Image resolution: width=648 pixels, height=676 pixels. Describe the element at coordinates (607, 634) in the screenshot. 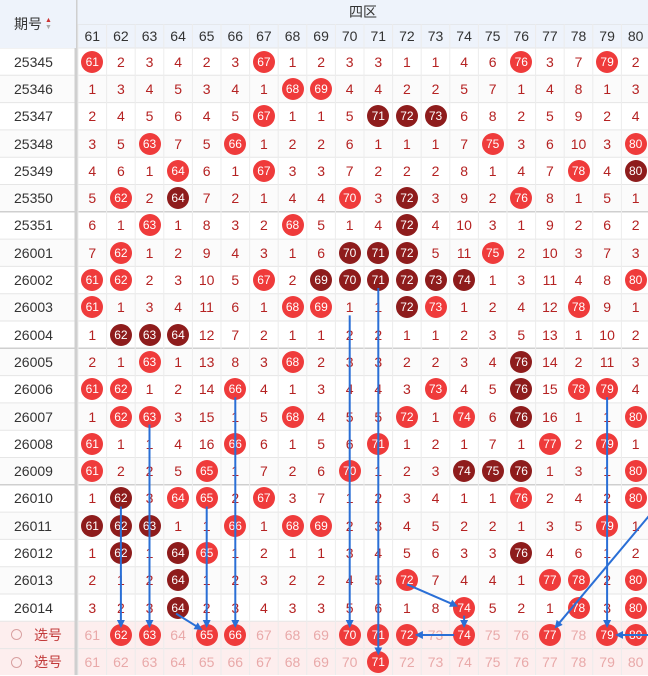

I see `selected-number-ball: 79` at that location.